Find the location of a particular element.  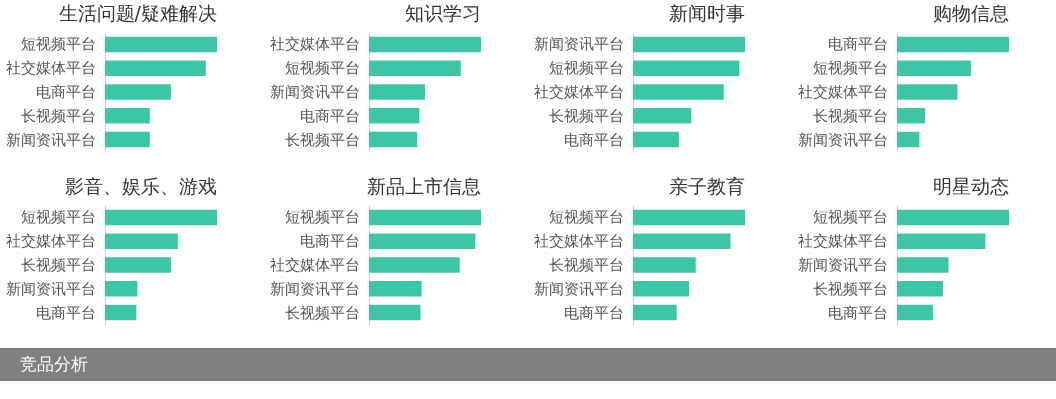

chart-title: 生活问题/疑难解决 is located at coordinates (137, 13).